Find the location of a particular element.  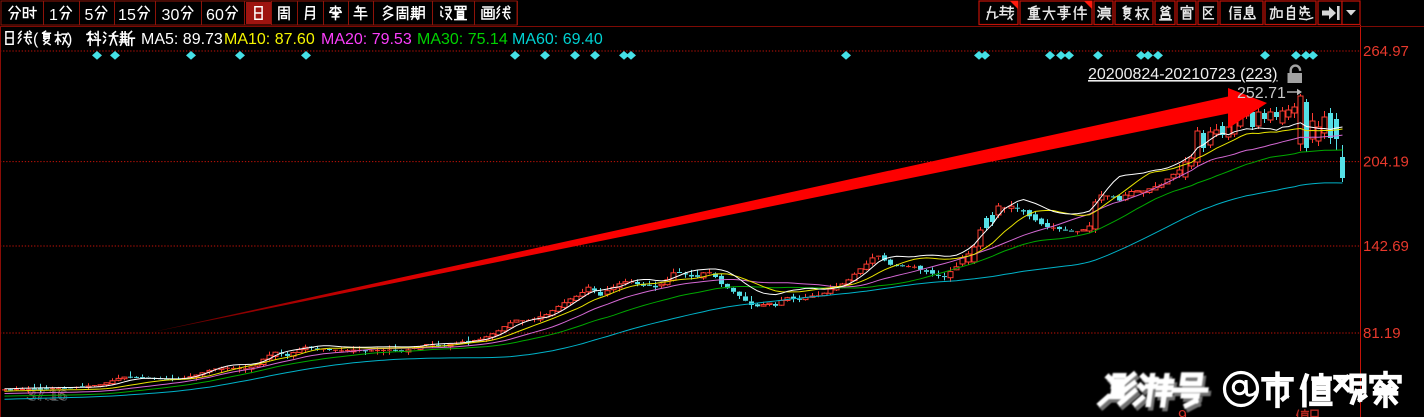

svg-text: 204.19 is located at coordinates (1386, 162).